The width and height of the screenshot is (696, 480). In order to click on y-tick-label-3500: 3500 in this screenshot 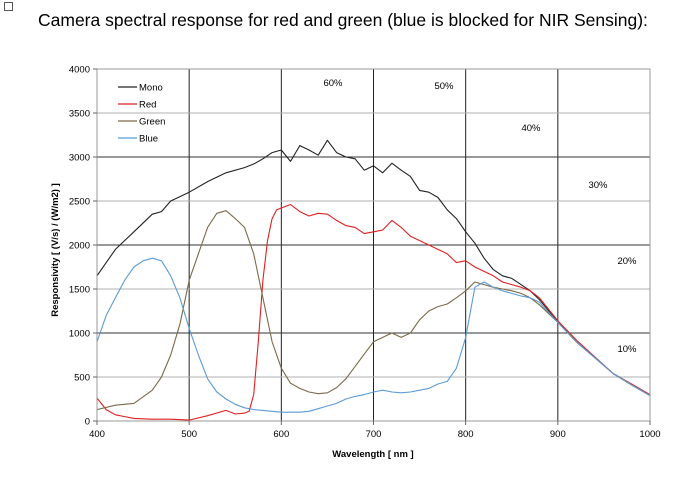, I will do `click(79, 114)`.